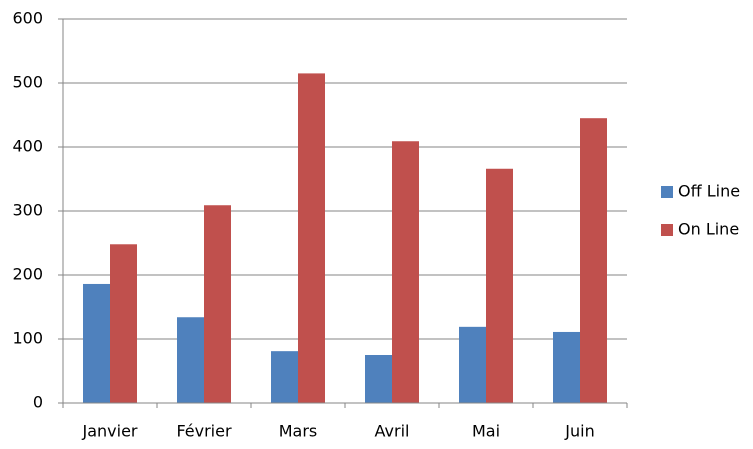 The height and width of the screenshot is (449, 753). I want to click on x-tick-label: Mai, so click(486, 431).